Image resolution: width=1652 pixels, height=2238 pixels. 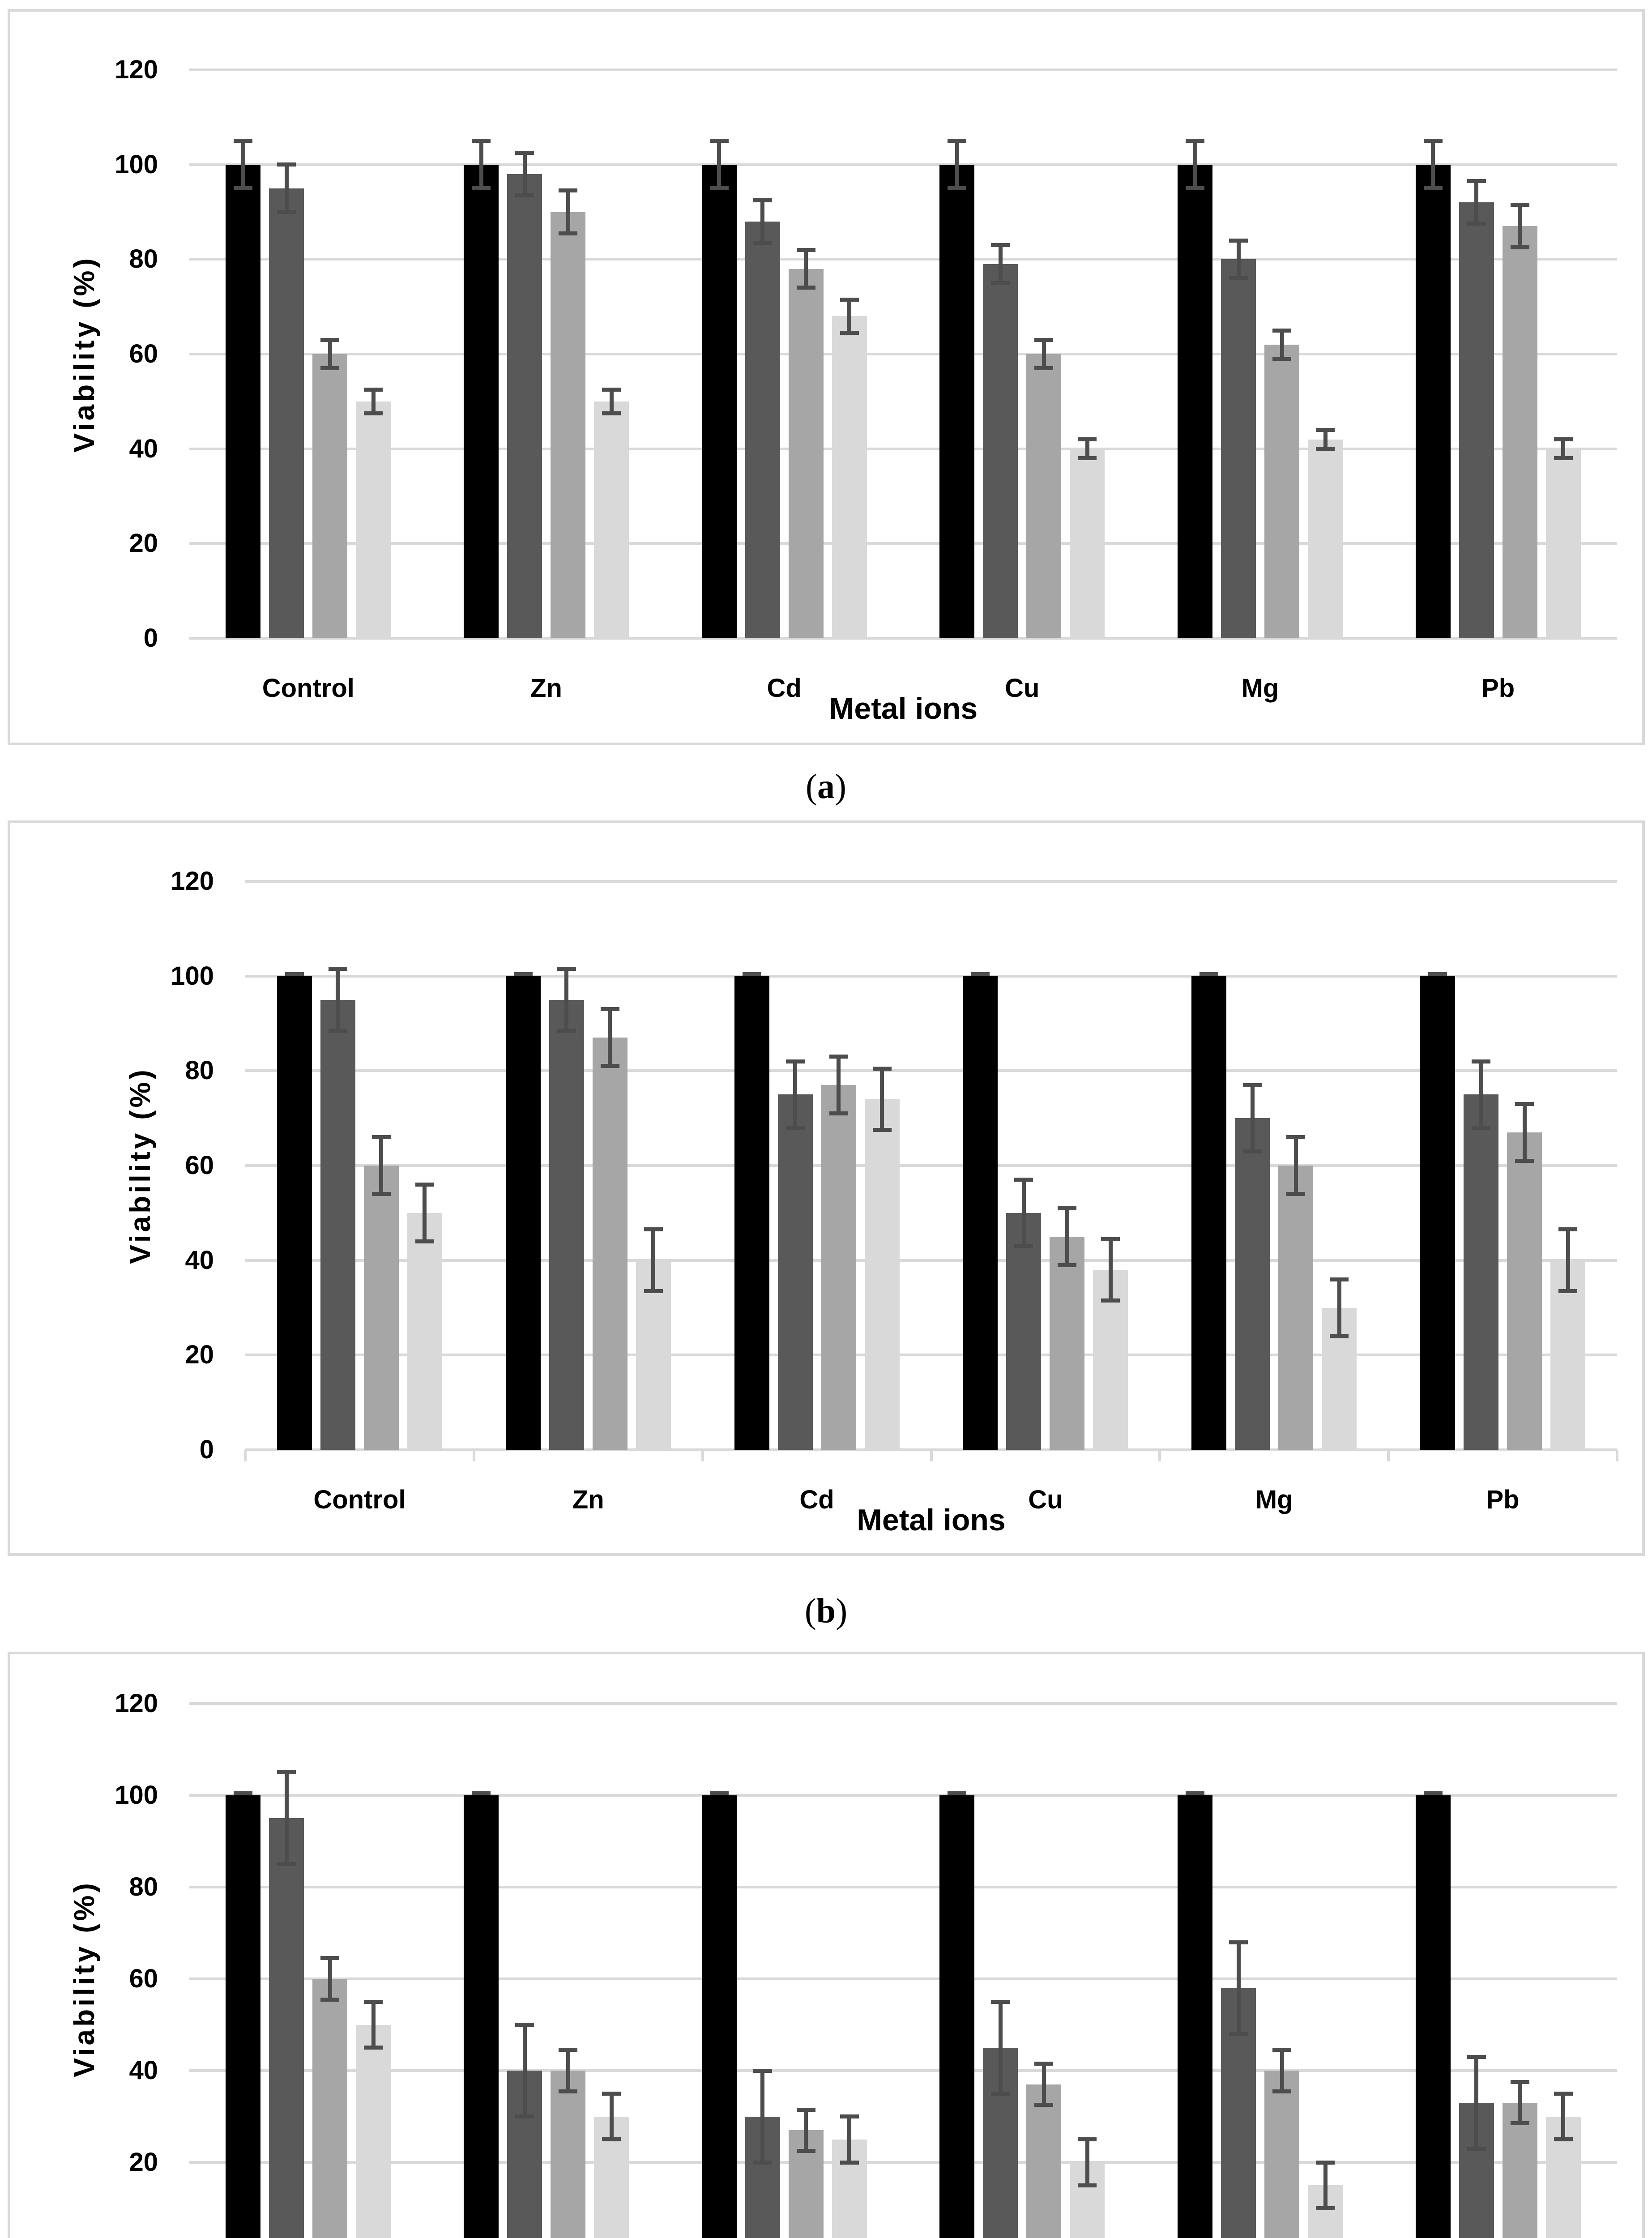 I want to click on y-tick-label: 40, so click(x=143, y=448).